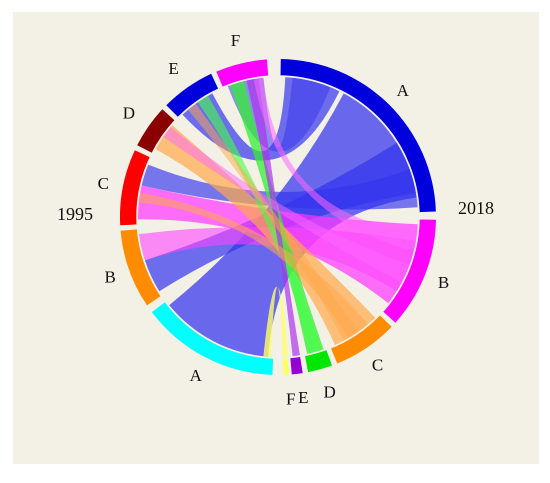  I want to click on sector-label-1995-e: E, so click(173, 68).